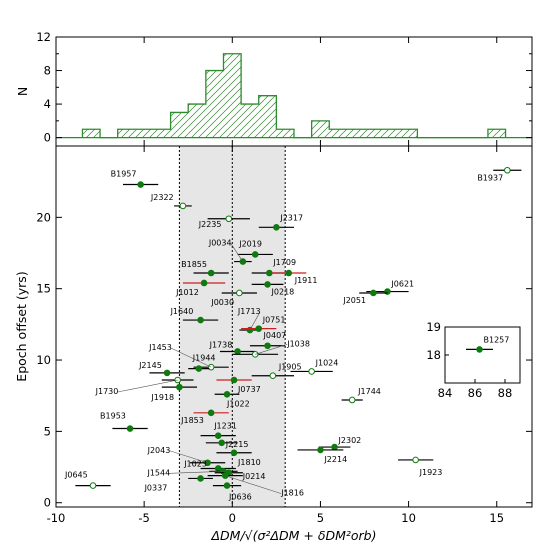 The image size is (547, 547). I want to click on data-point-j0337: J0337, so click(178, 483).